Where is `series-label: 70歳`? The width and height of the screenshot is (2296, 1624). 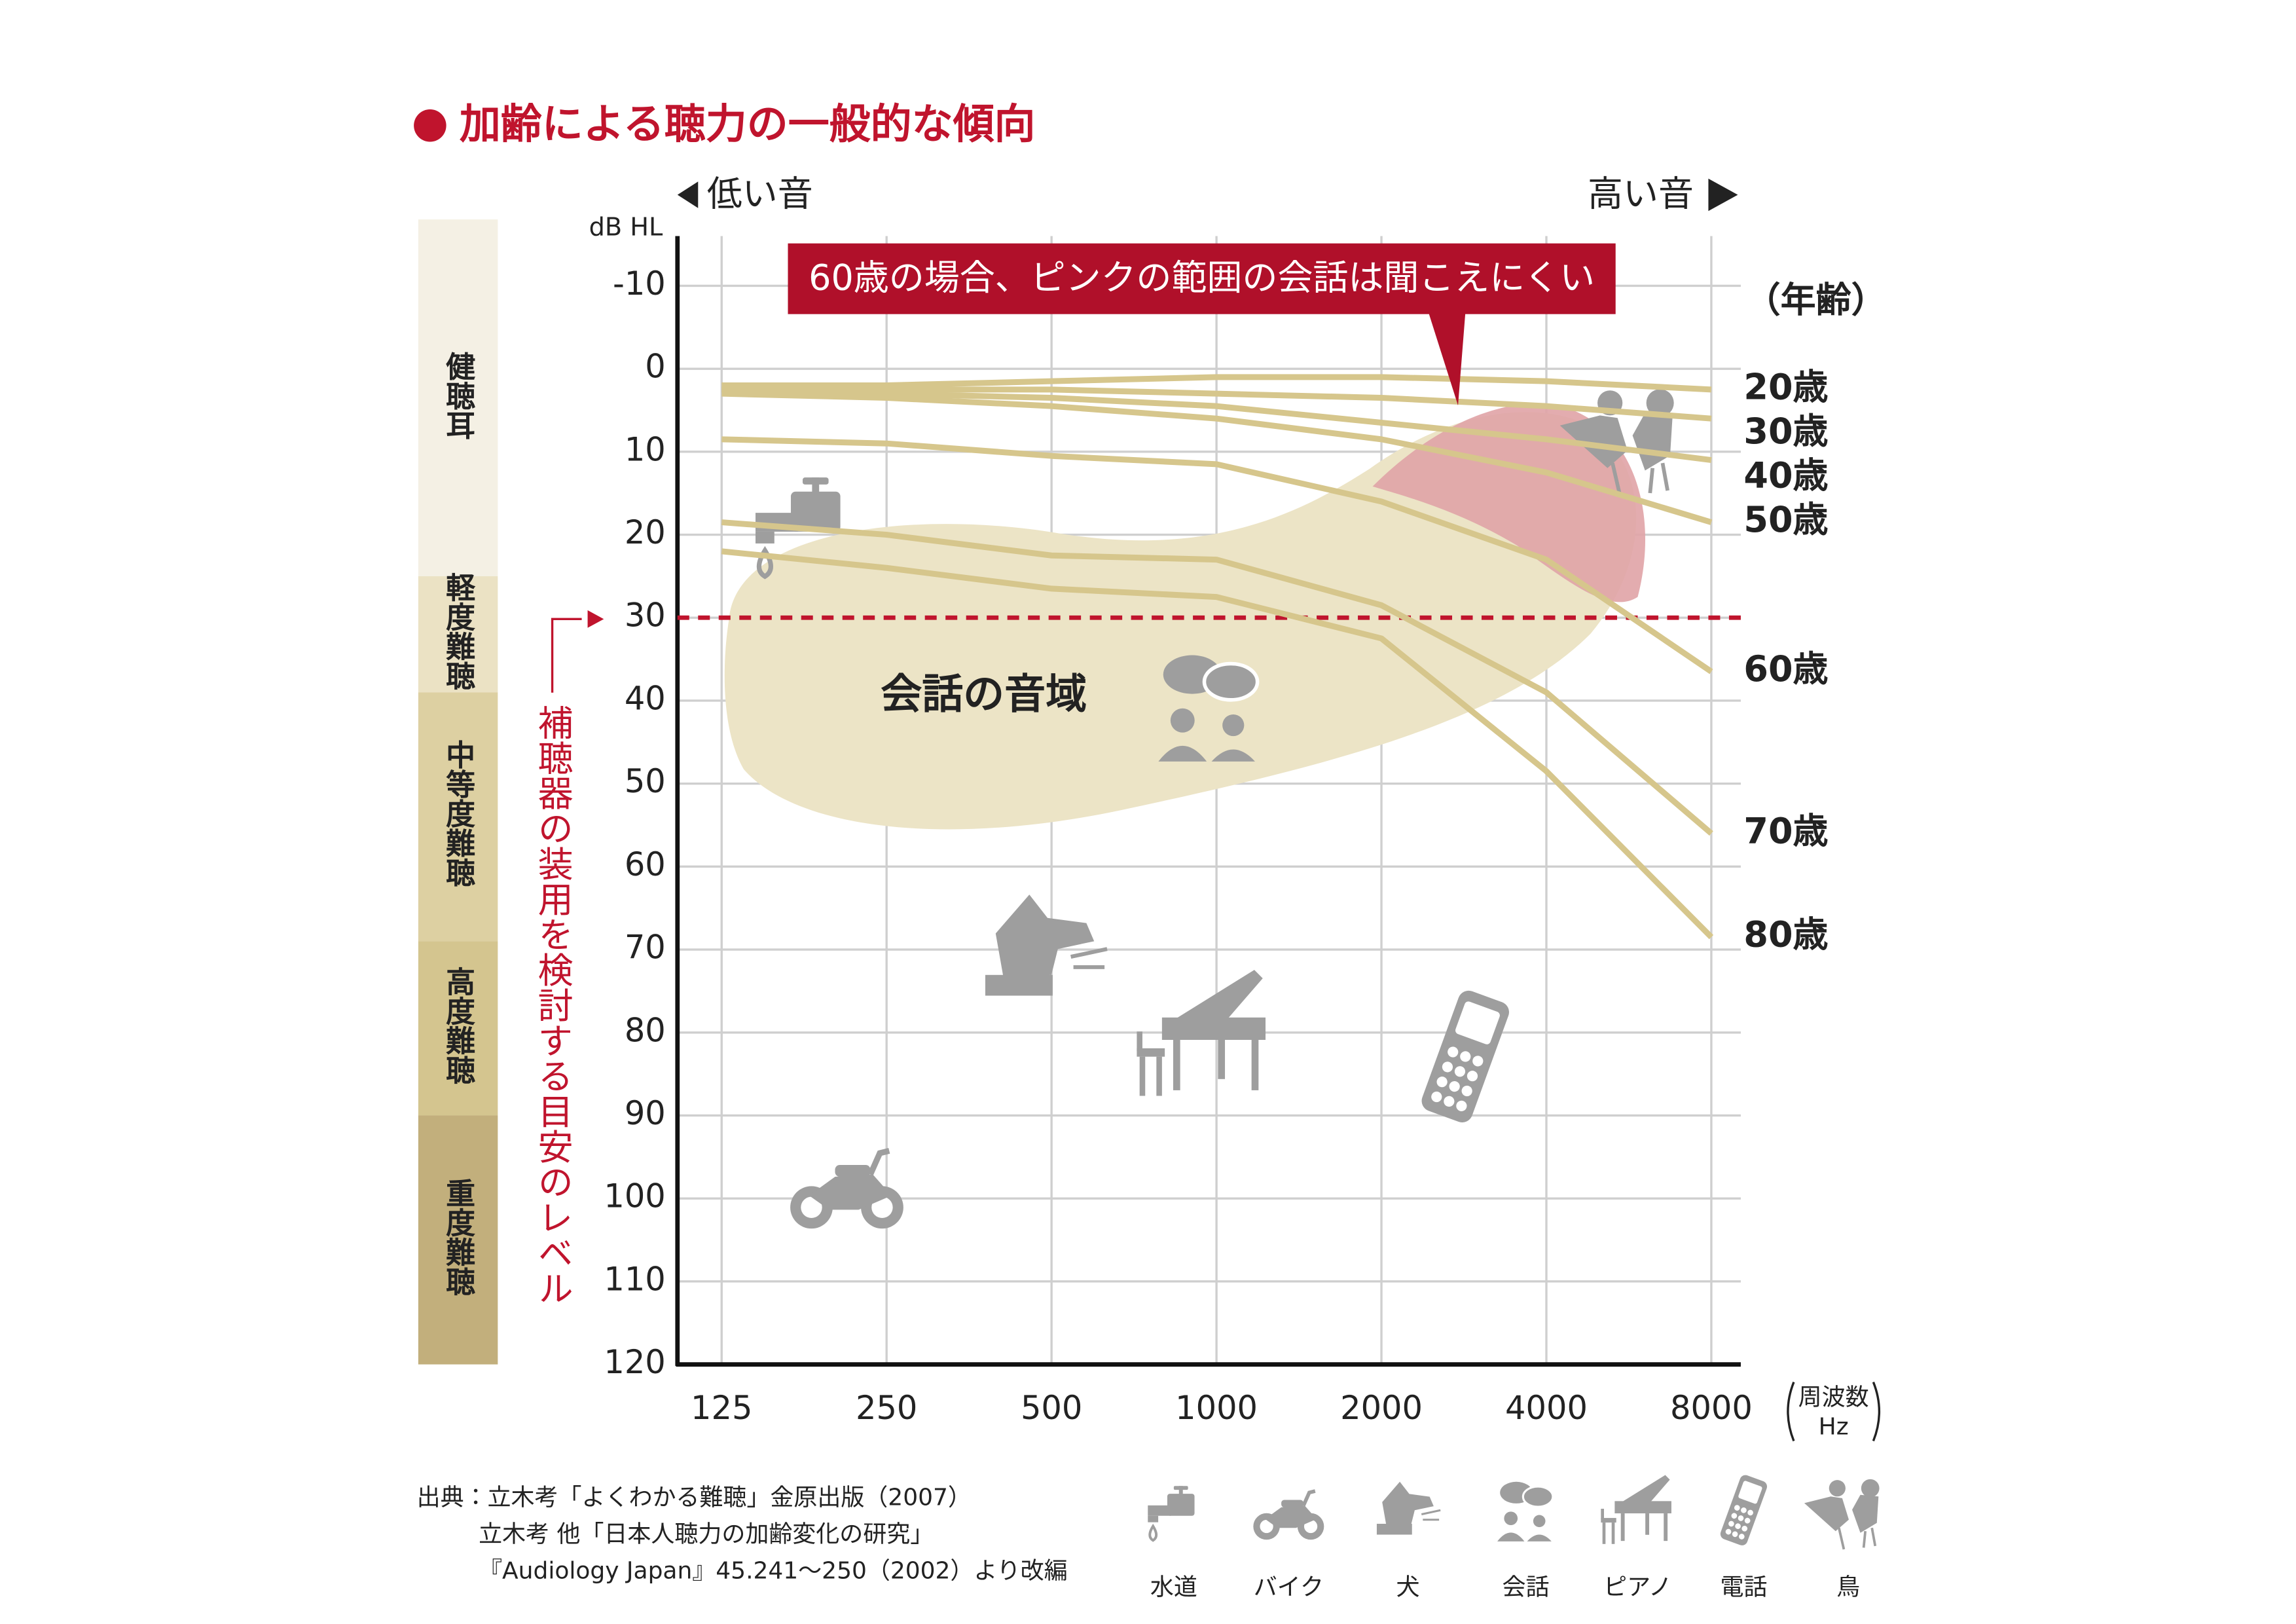 series-label: 70歳 is located at coordinates (1785, 830).